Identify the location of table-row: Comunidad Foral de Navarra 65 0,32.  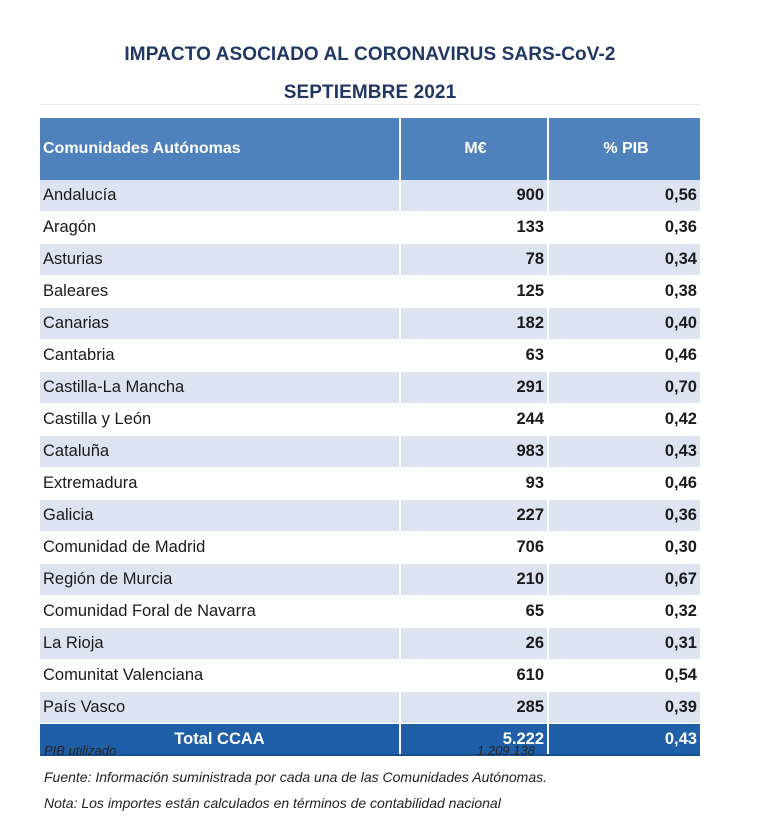
(370, 611).